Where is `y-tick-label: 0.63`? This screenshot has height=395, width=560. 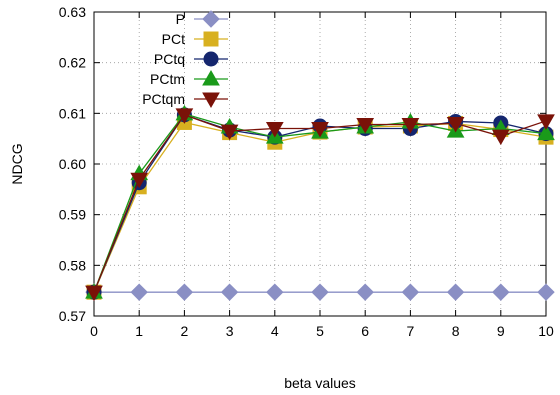
y-tick-label: 0.63 is located at coordinates (72, 12).